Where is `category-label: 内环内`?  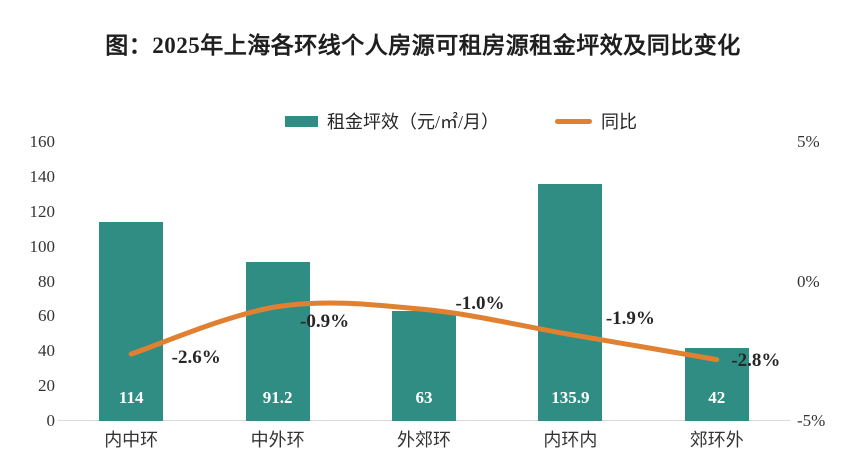
category-label: 内环内 is located at coordinates (570, 440).